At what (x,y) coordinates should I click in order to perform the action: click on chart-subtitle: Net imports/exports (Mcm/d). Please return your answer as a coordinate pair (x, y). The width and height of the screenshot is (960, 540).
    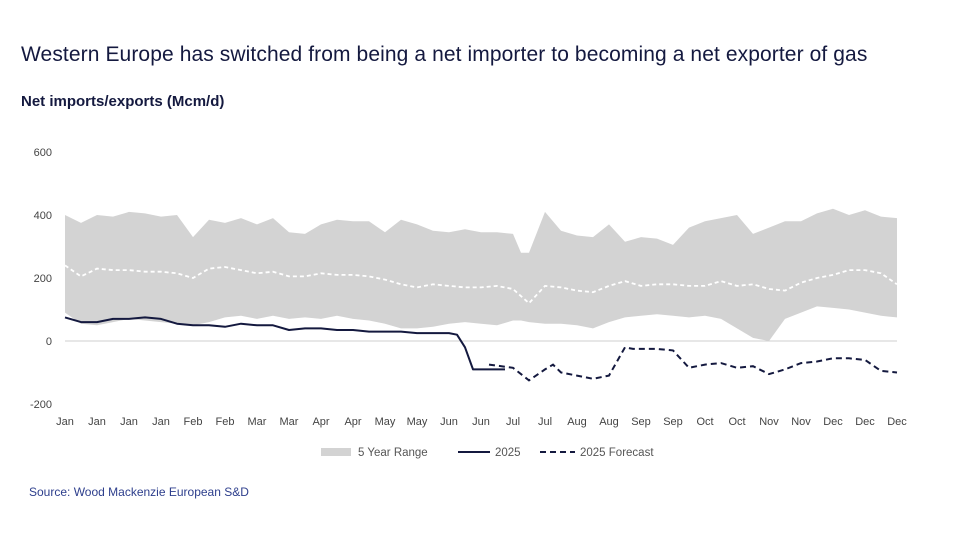
    Looking at the image, I should click on (123, 101).